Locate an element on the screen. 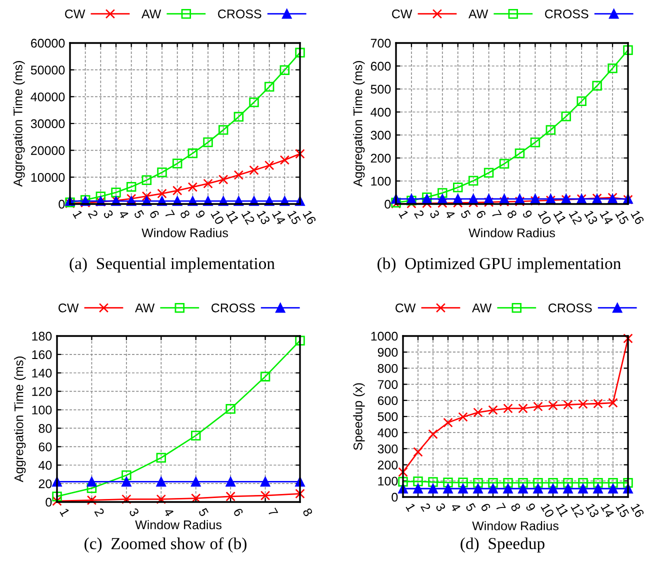 The width and height of the screenshot is (650, 569). y-tick-label: 10000 is located at coordinates (48, 177).